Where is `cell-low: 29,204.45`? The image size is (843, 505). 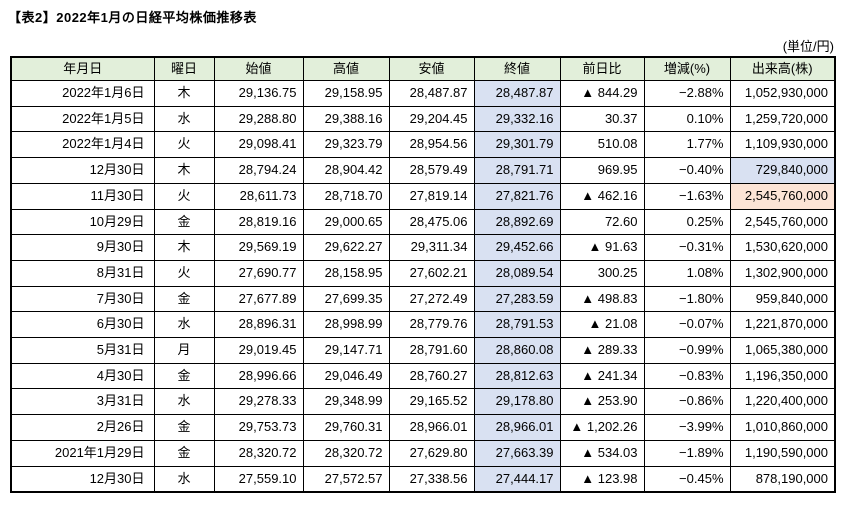 cell-low: 29,204.45 is located at coordinates (431, 119).